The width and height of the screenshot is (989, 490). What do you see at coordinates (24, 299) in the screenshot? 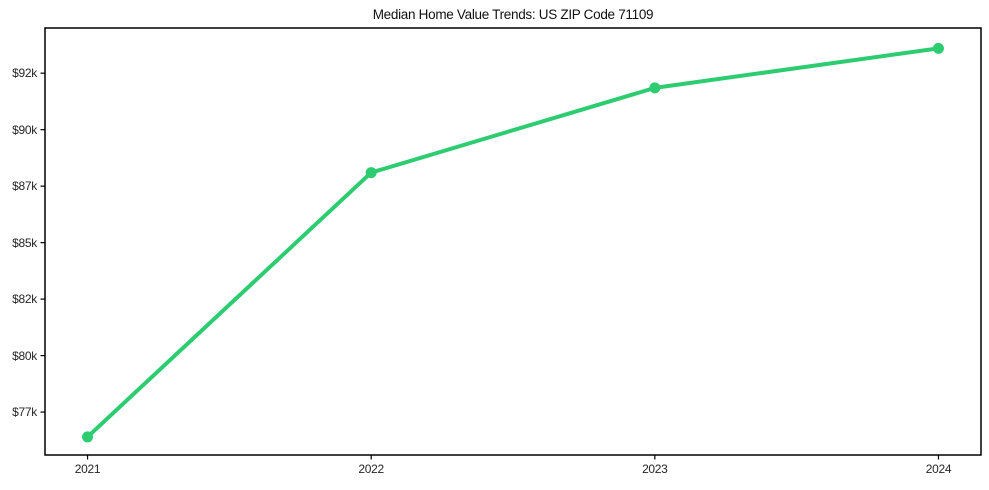
I see `y-tick-label: $82k` at bounding box center [24, 299].